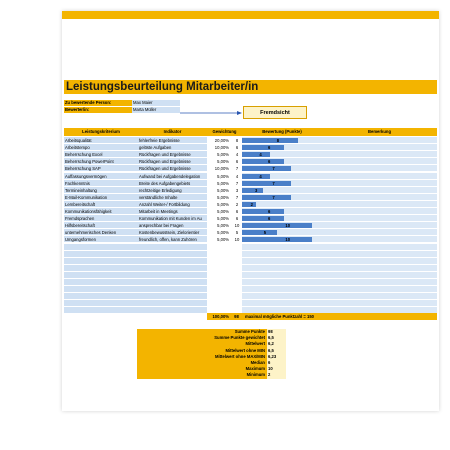 The width and height of the screenshot is (450, 450). What do you see at coordinates (219, 140) in the screenshot?
I see `weight-cell: 20,00%` at bounding box center [219, 140].